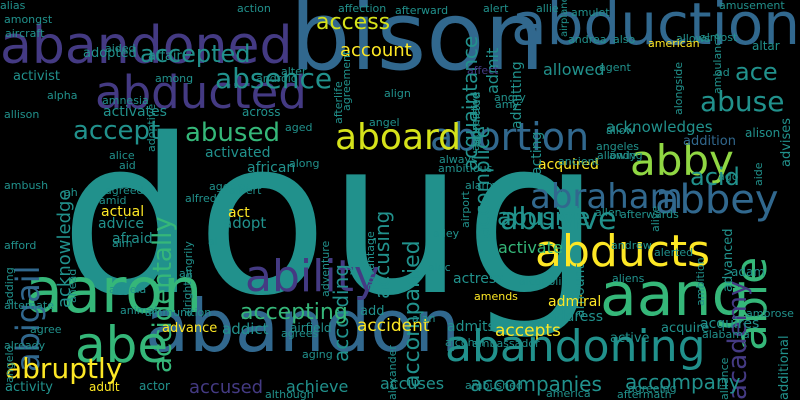 This screenshot has height=400, width=800. Describe the element at coordinates (752, 6) in the screenshot. I see `word-103: amusement` at that location.